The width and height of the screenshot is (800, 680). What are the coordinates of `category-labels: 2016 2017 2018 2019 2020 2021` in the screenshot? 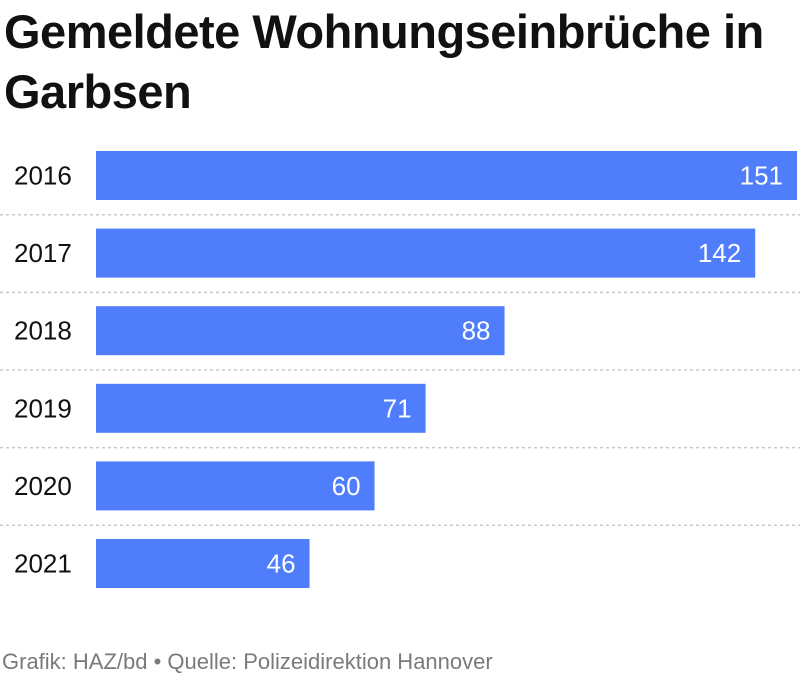 It's located at (43, 370).